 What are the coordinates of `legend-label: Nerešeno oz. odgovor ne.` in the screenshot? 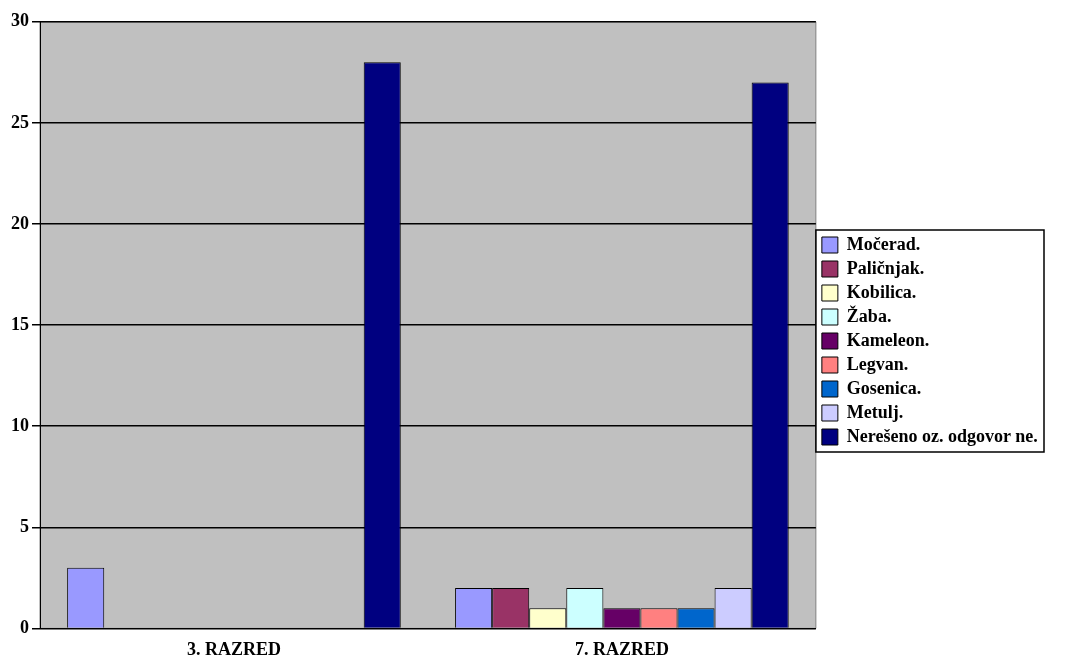 It's located at (942, 435).